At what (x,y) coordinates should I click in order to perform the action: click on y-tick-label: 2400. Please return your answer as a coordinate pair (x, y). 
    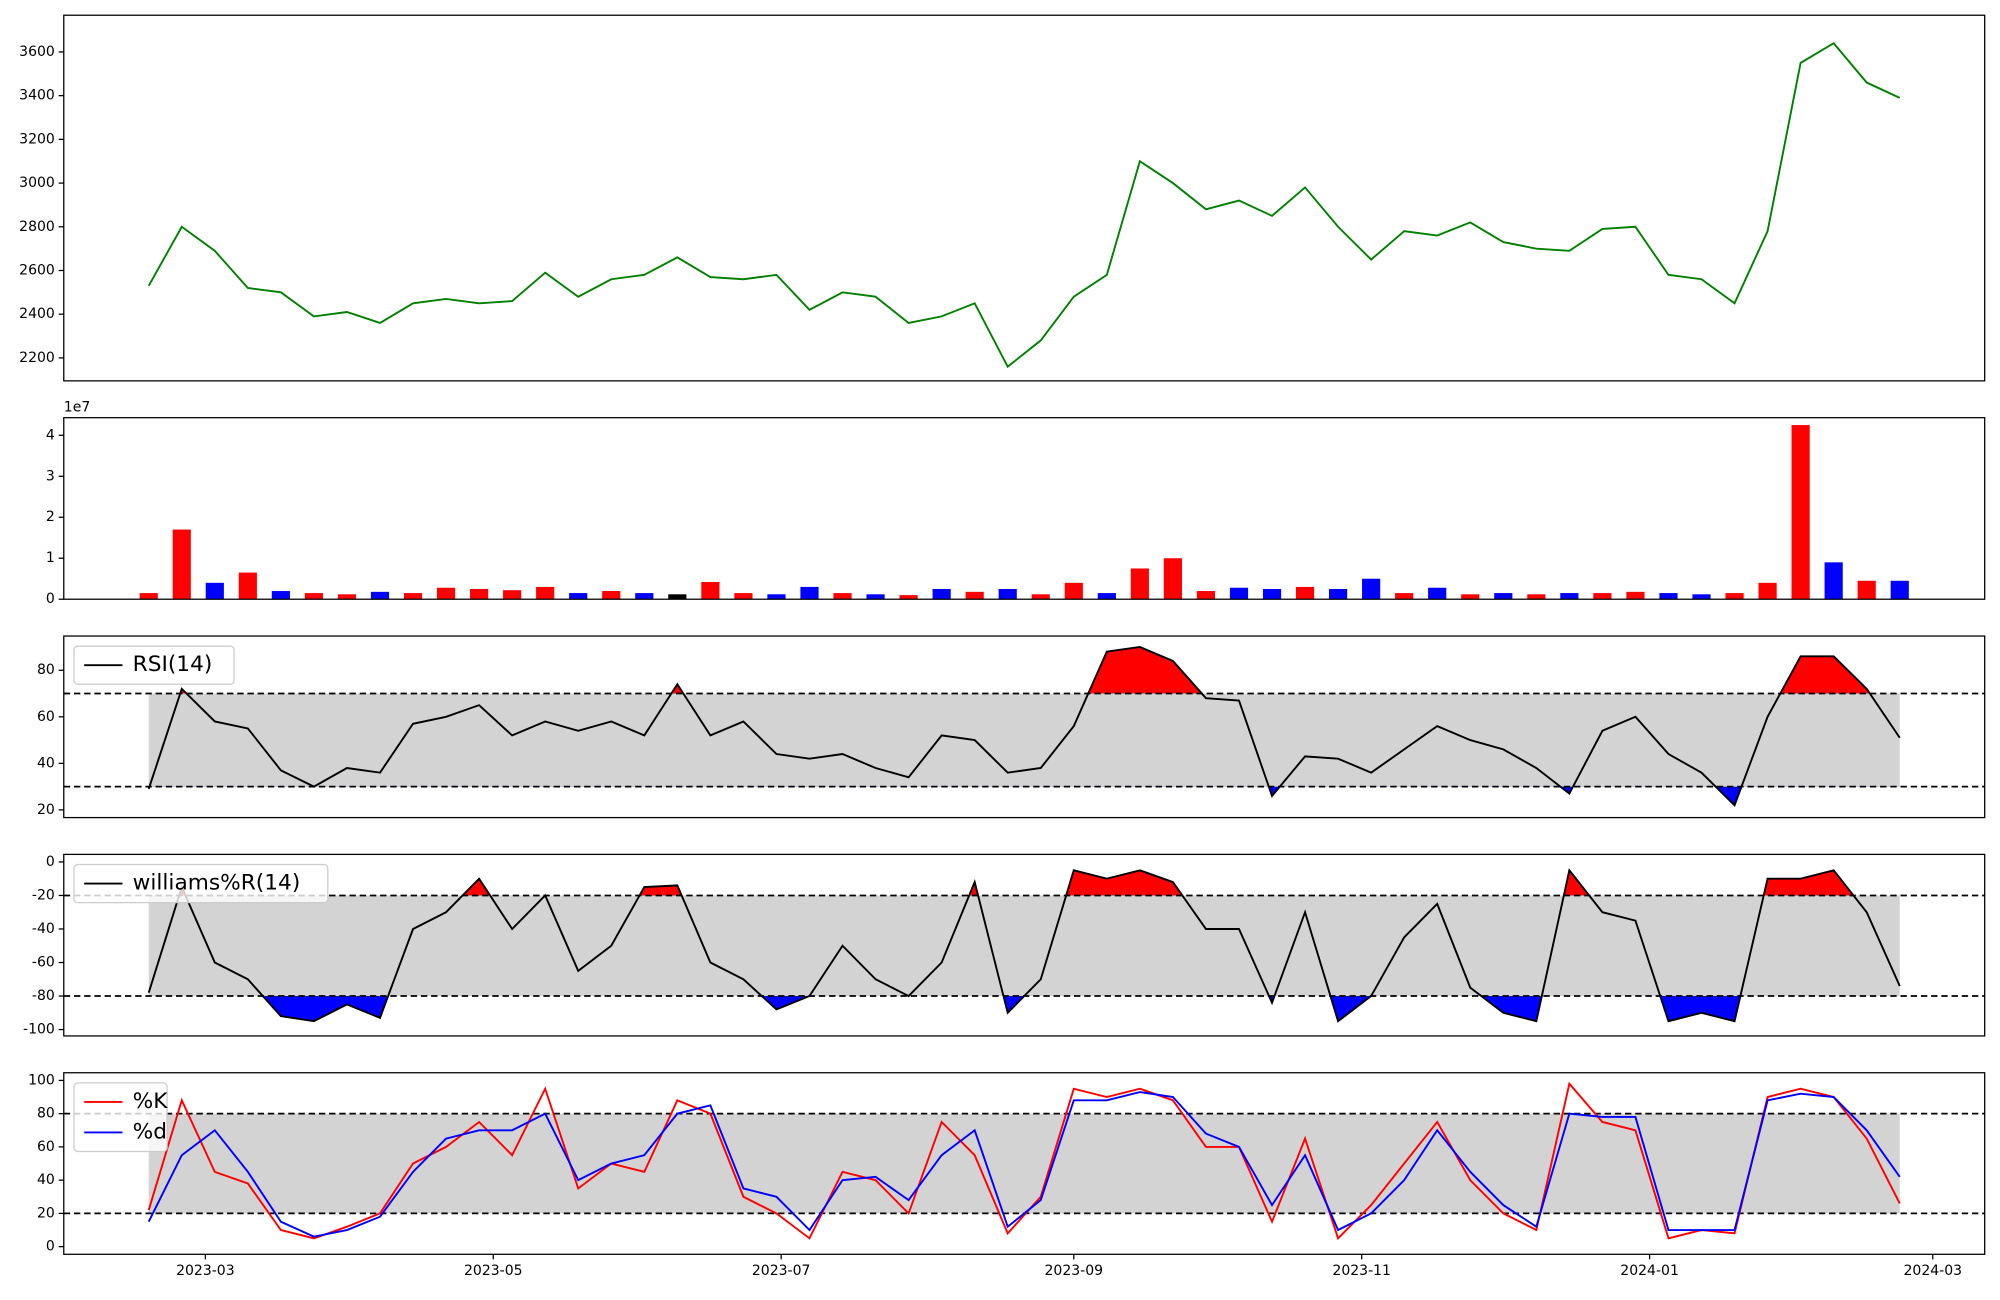
    Looking at the image, I should click on (37, 314).